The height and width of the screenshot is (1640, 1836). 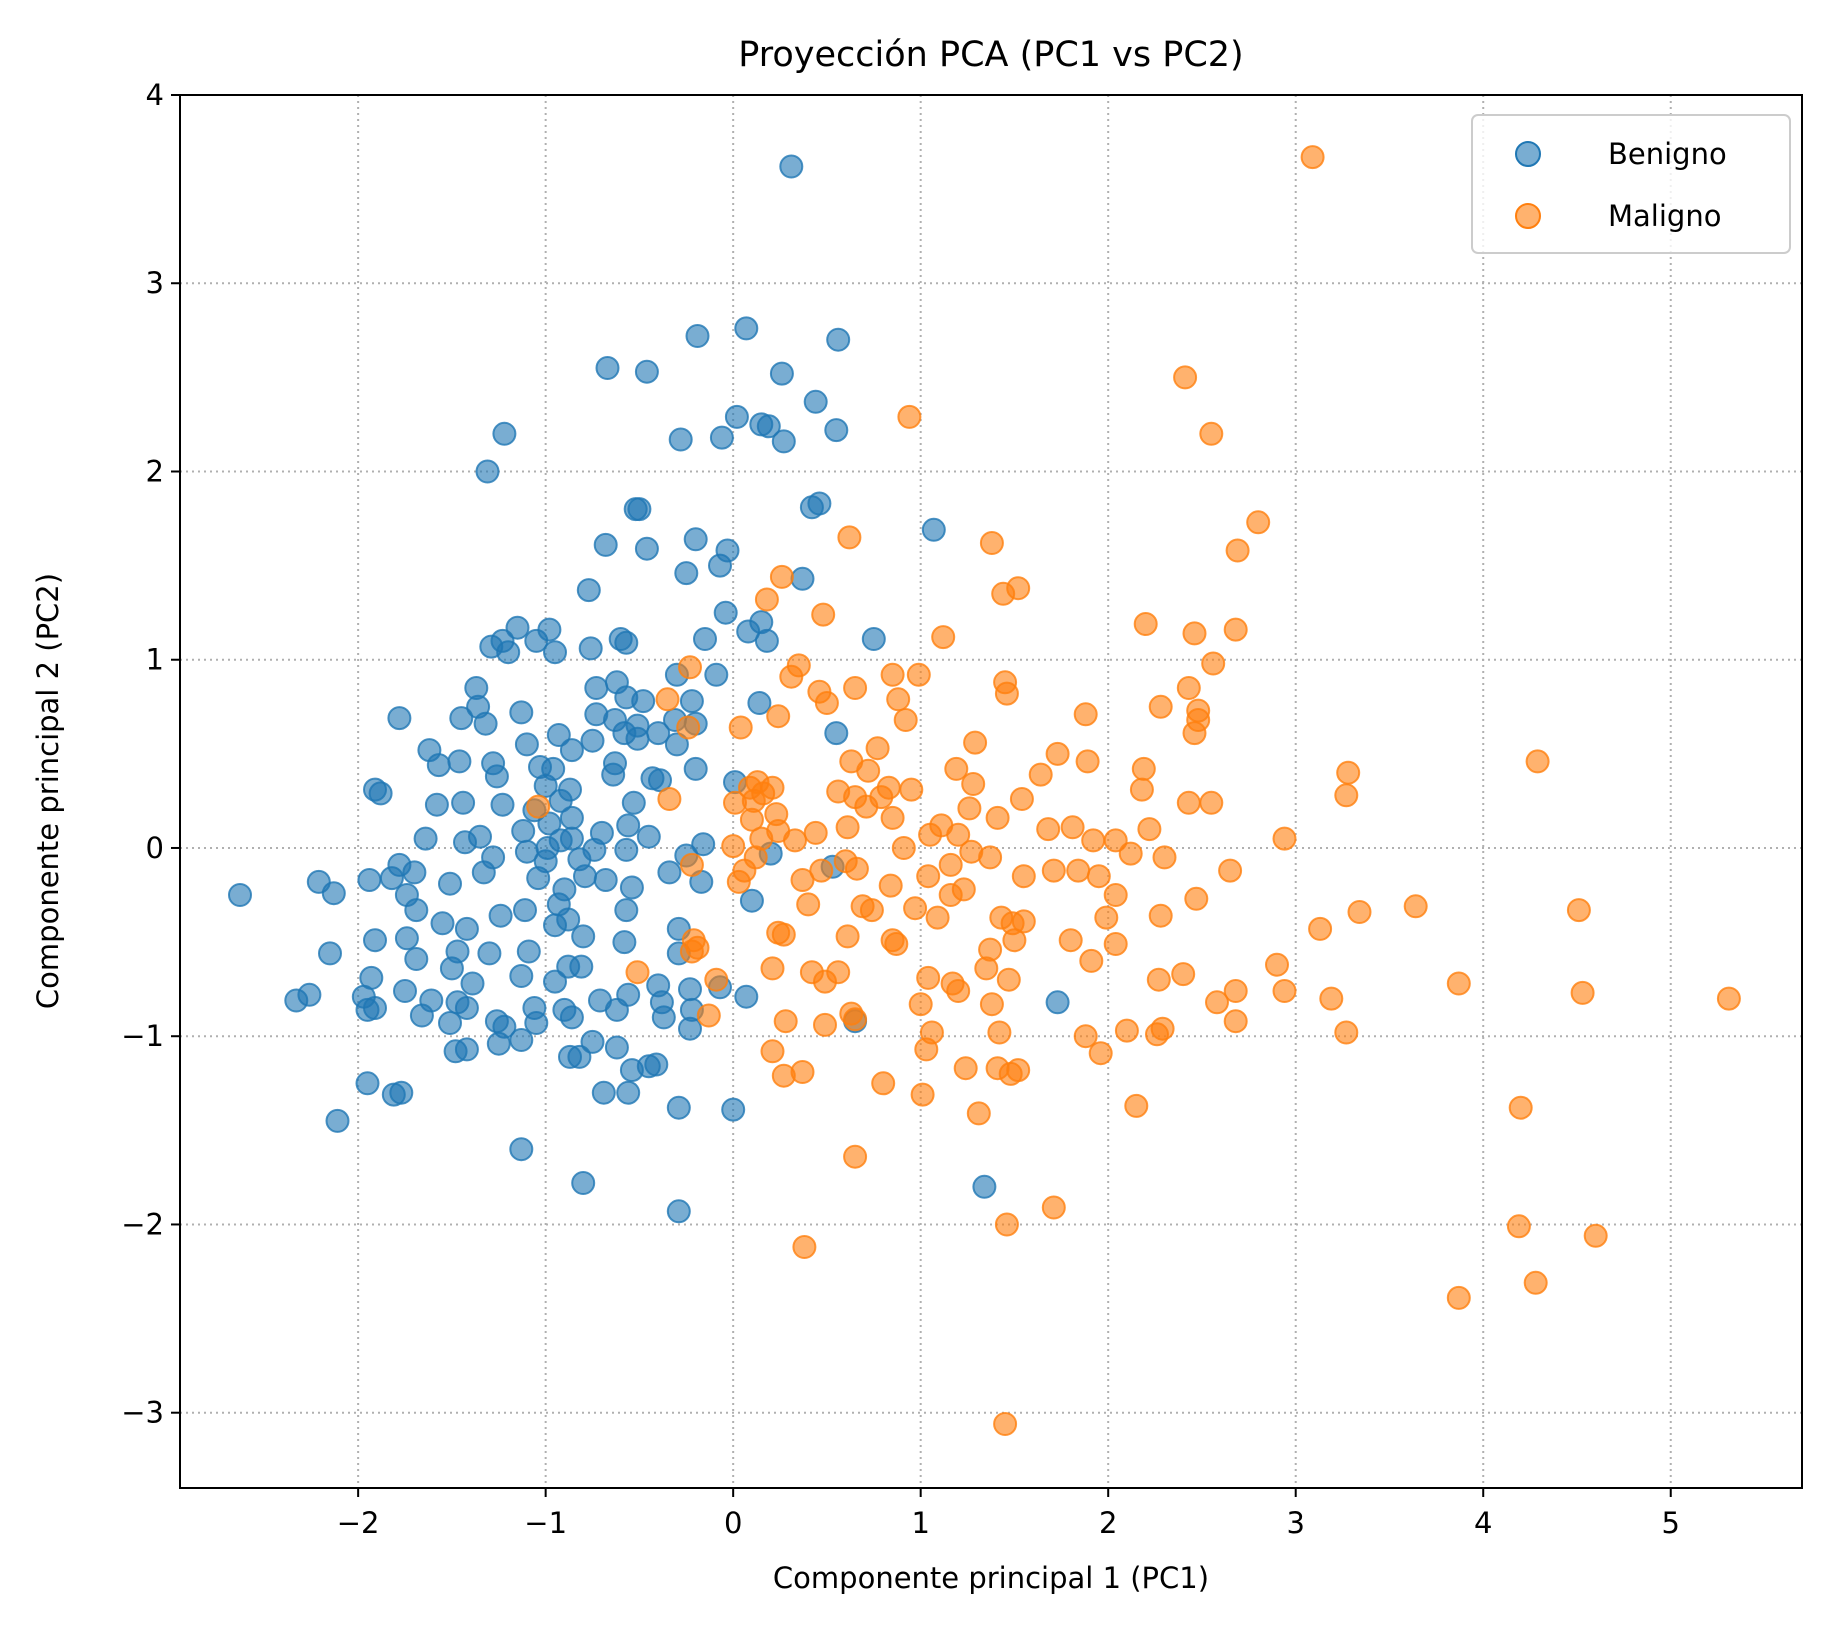 What do you see at coordinates (1528, 216) in the screenshot?
I see `legend-marker-maligno` at bounding box center [1528, 216].